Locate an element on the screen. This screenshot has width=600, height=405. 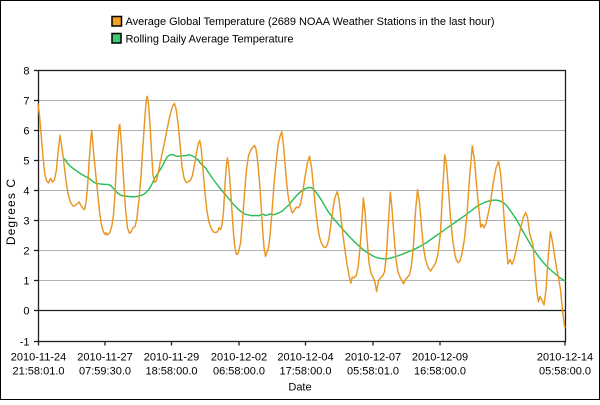
svg-text: 2010-12-07 is located at coordinates (373, 358).